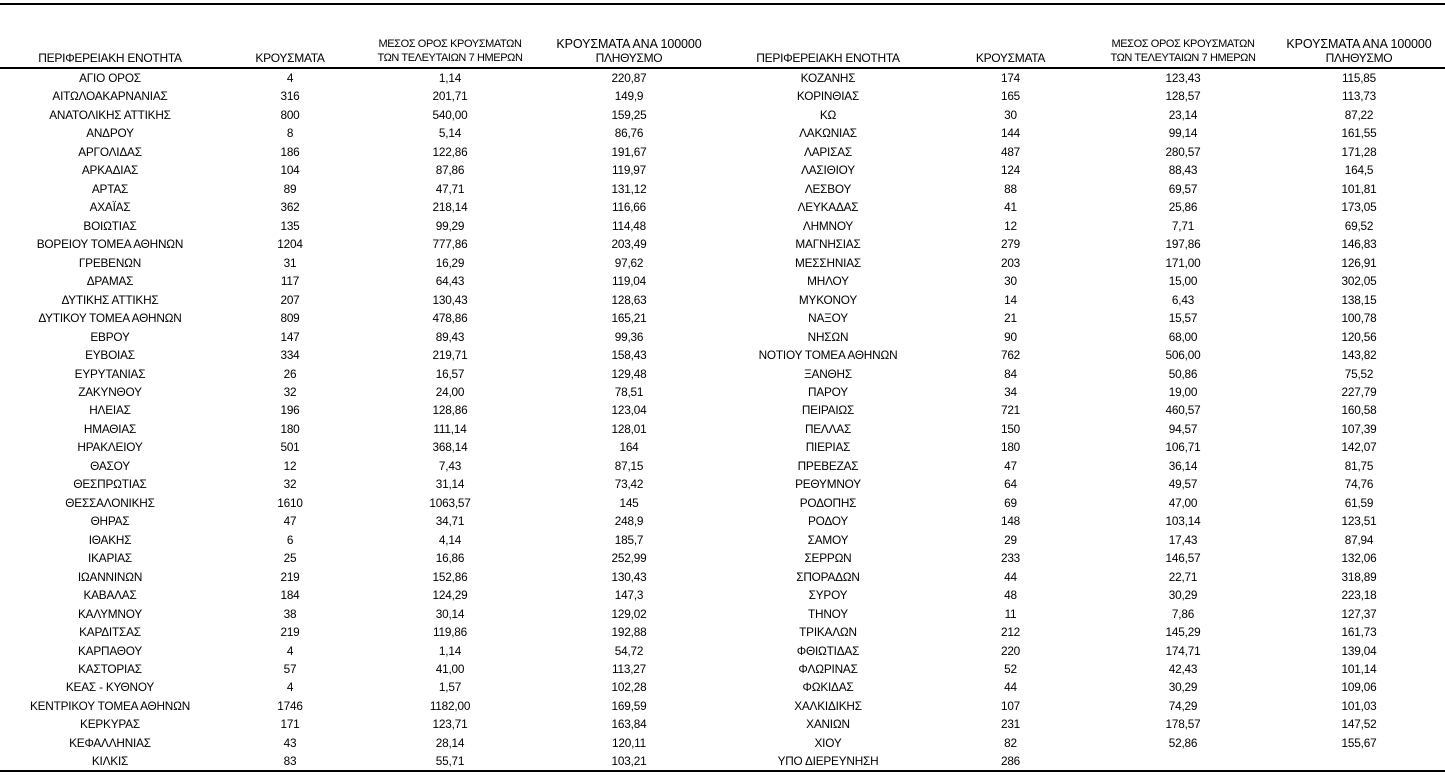 Image resolution: width=1445 pixels, height=780 pixels. Describe the element at coordinates (828, 539) in the screenshot. I see `region-cell: ΣΑΜΟΥ` at that location.